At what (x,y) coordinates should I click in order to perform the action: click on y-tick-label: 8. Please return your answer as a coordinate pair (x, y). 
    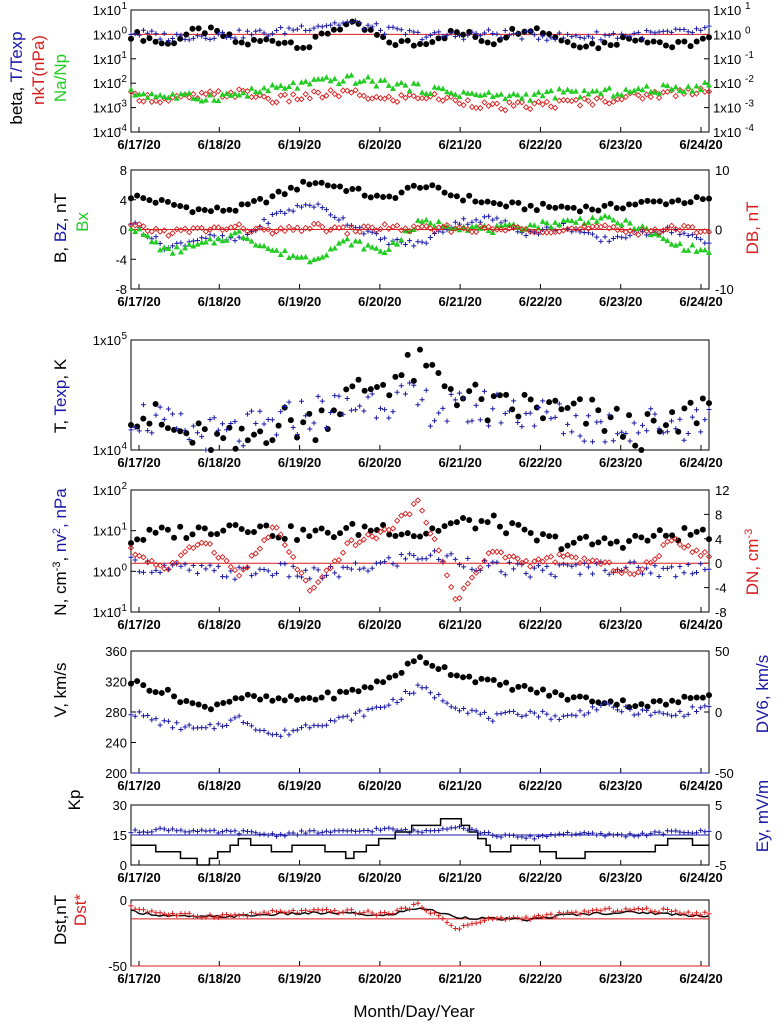
    Looking at the image, I should click on (123, 170).